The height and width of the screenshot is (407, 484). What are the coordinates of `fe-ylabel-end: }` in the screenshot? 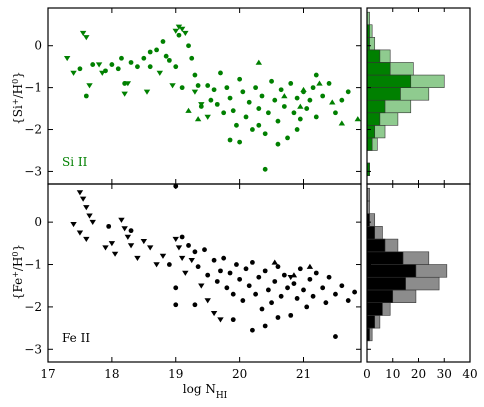 It's located at (18, 248).